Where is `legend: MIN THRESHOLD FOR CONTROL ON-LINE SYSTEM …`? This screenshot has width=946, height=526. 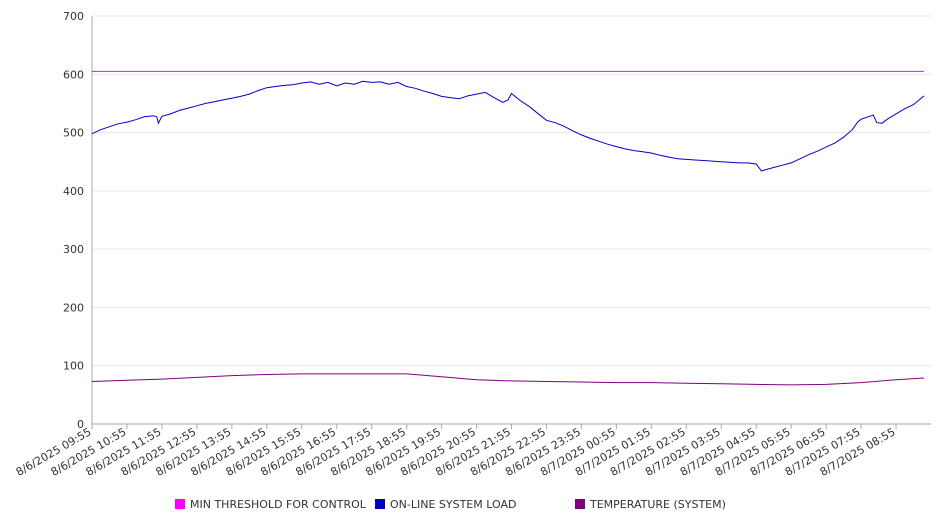
legend: MIN THRESHOLD FOR CONTROL ON-LINE SYSTEM … is located at coordinates (473, 506).